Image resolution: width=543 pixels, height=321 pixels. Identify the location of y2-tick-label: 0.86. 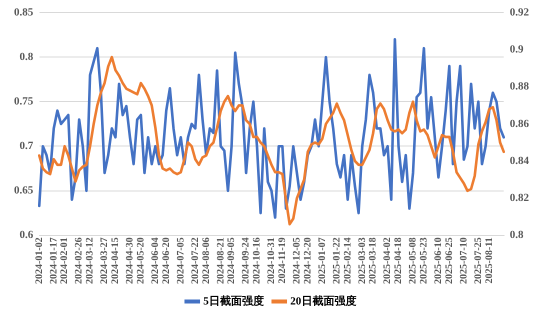
(520, 124).